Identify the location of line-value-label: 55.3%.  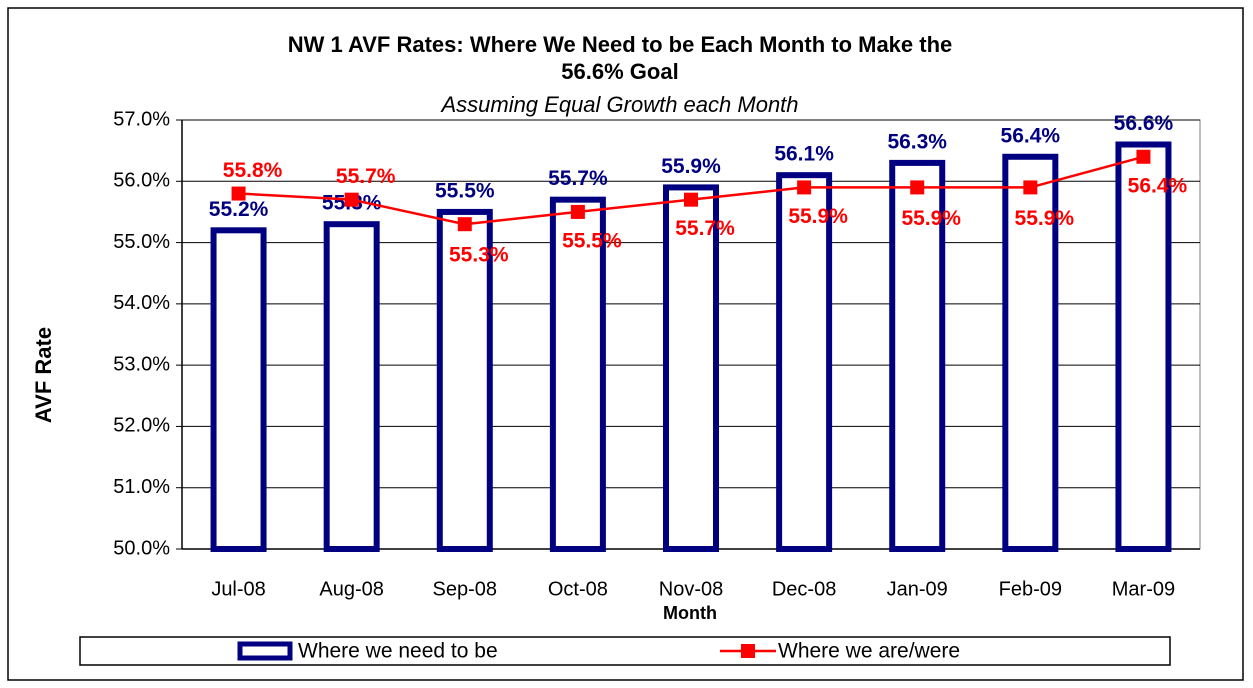
(479, 255).